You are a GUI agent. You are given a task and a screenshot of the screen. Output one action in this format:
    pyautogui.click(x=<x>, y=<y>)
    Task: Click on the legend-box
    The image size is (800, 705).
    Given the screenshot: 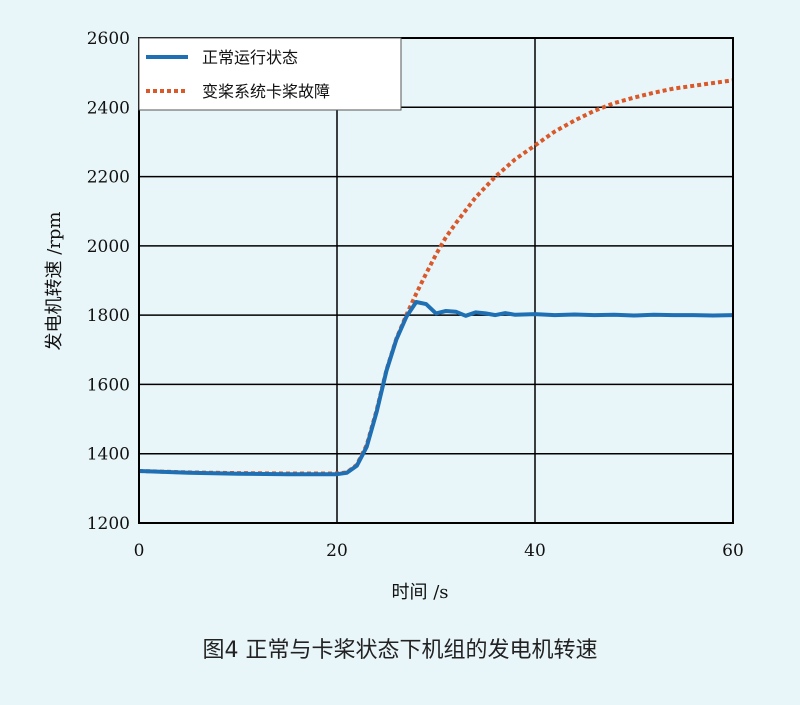 What is the action you would take?
    pyautogui.click(x=270, y=74)
    